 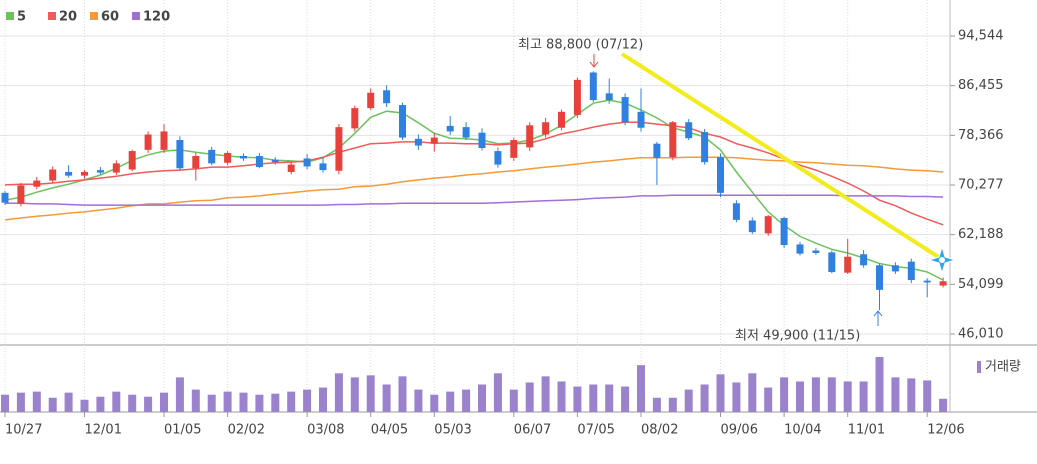 What do you see at coordinates (595, 430) in the screenshot?
I see `x-tick-label: 07/05` at bounding box center [595, 430].